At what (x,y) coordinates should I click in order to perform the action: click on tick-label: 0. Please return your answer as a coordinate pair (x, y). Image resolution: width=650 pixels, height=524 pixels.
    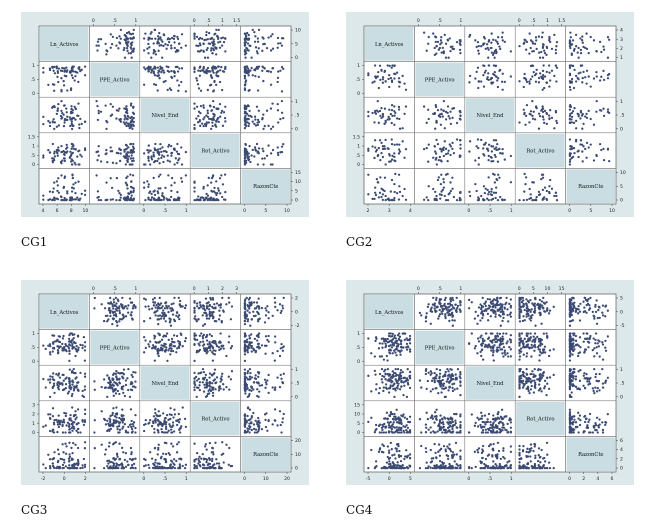
    Looking at the image, I should click on (519, 21).